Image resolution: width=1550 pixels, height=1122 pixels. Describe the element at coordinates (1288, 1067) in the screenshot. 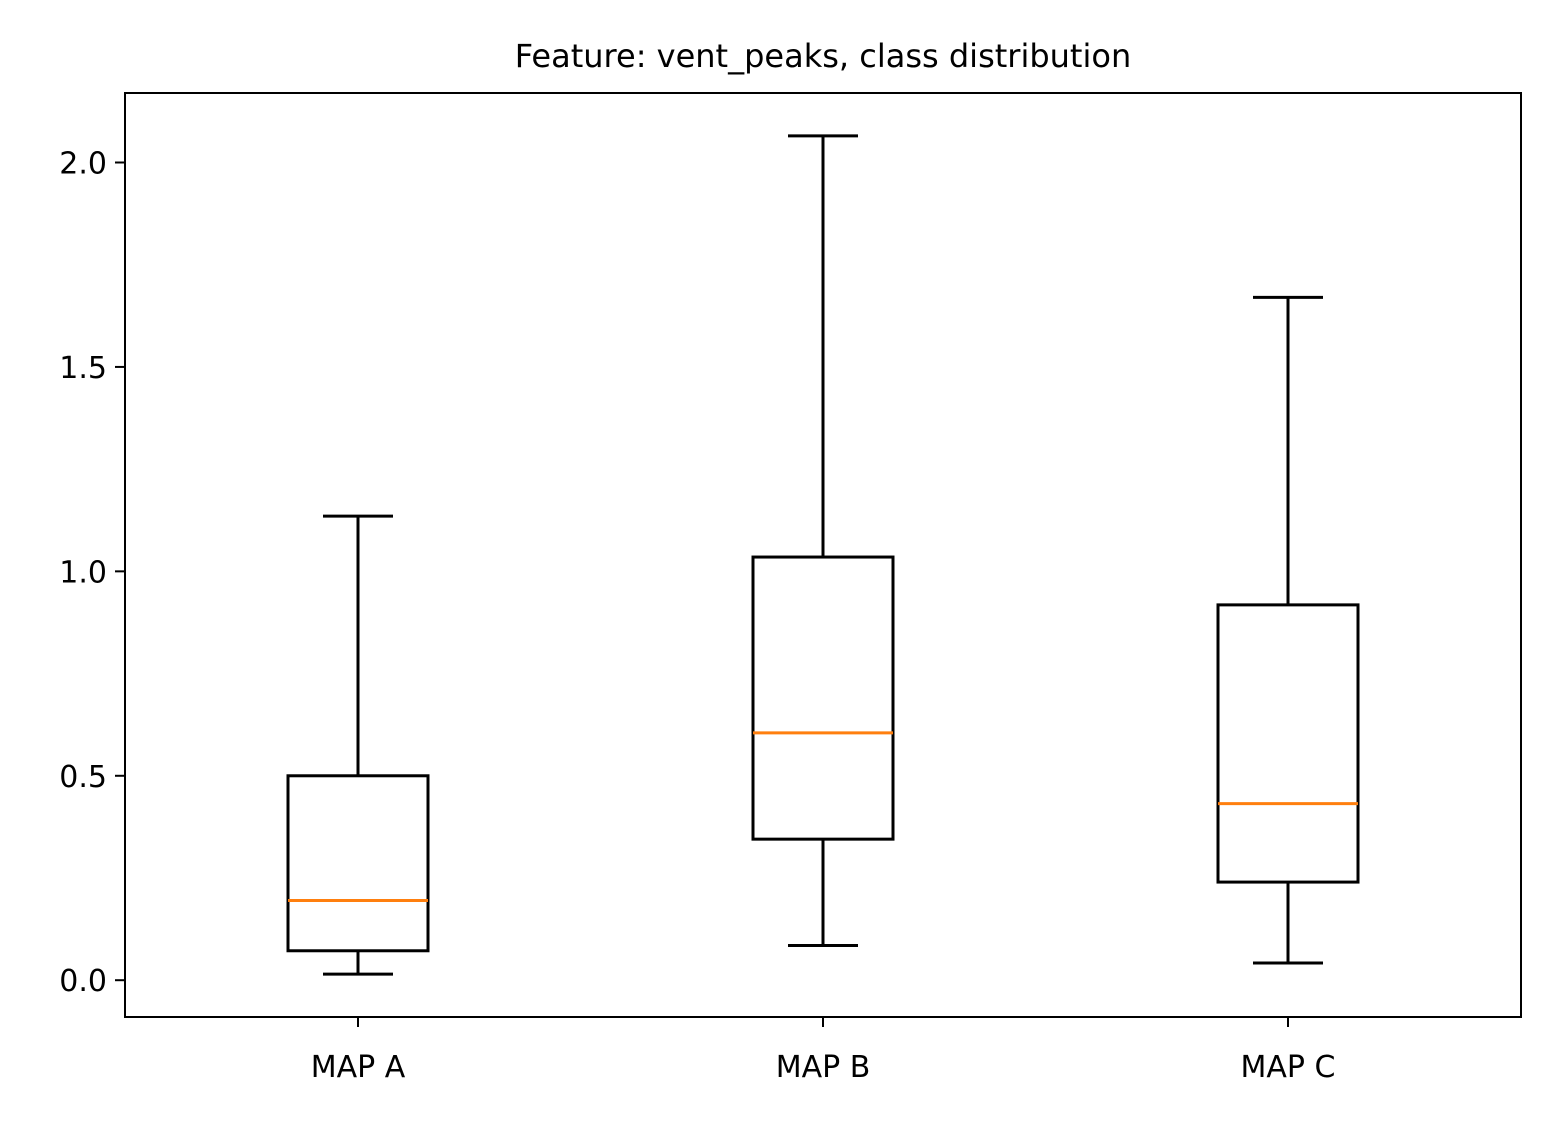

I see `x-tick-label: MAP C` at that location.